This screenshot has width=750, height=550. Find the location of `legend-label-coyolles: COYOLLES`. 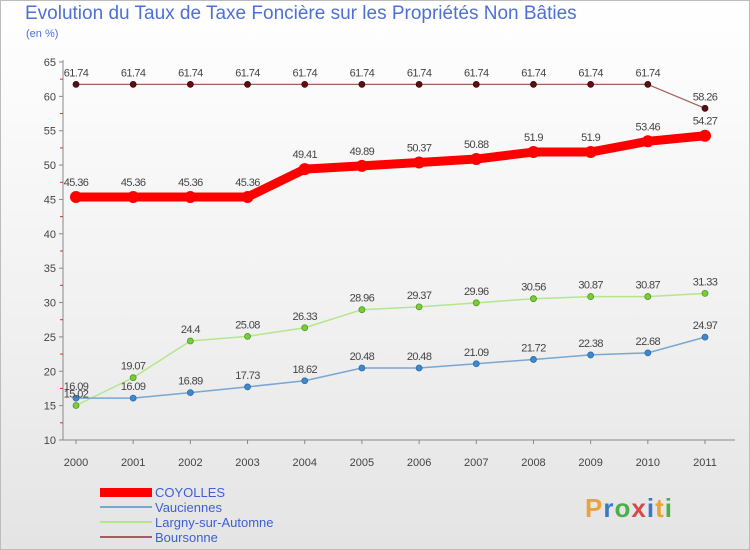

legend-label-coyolles: COYOLLES is located at coordinates (190, 492).